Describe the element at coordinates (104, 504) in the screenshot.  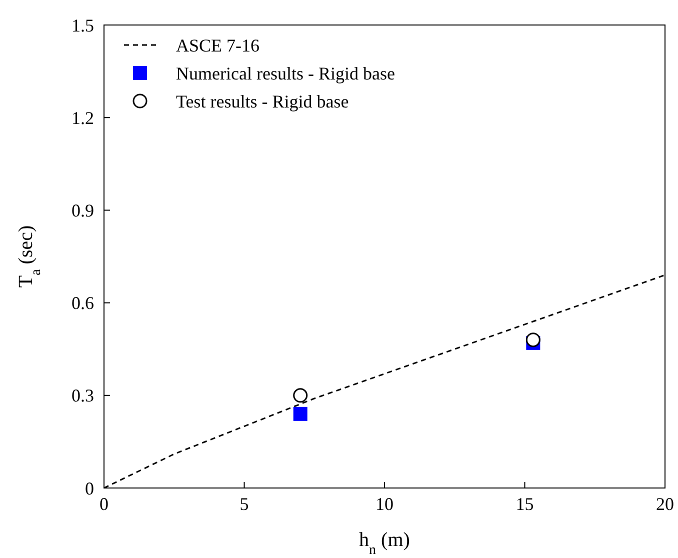
I see `x-tick-label: 0` at that location.